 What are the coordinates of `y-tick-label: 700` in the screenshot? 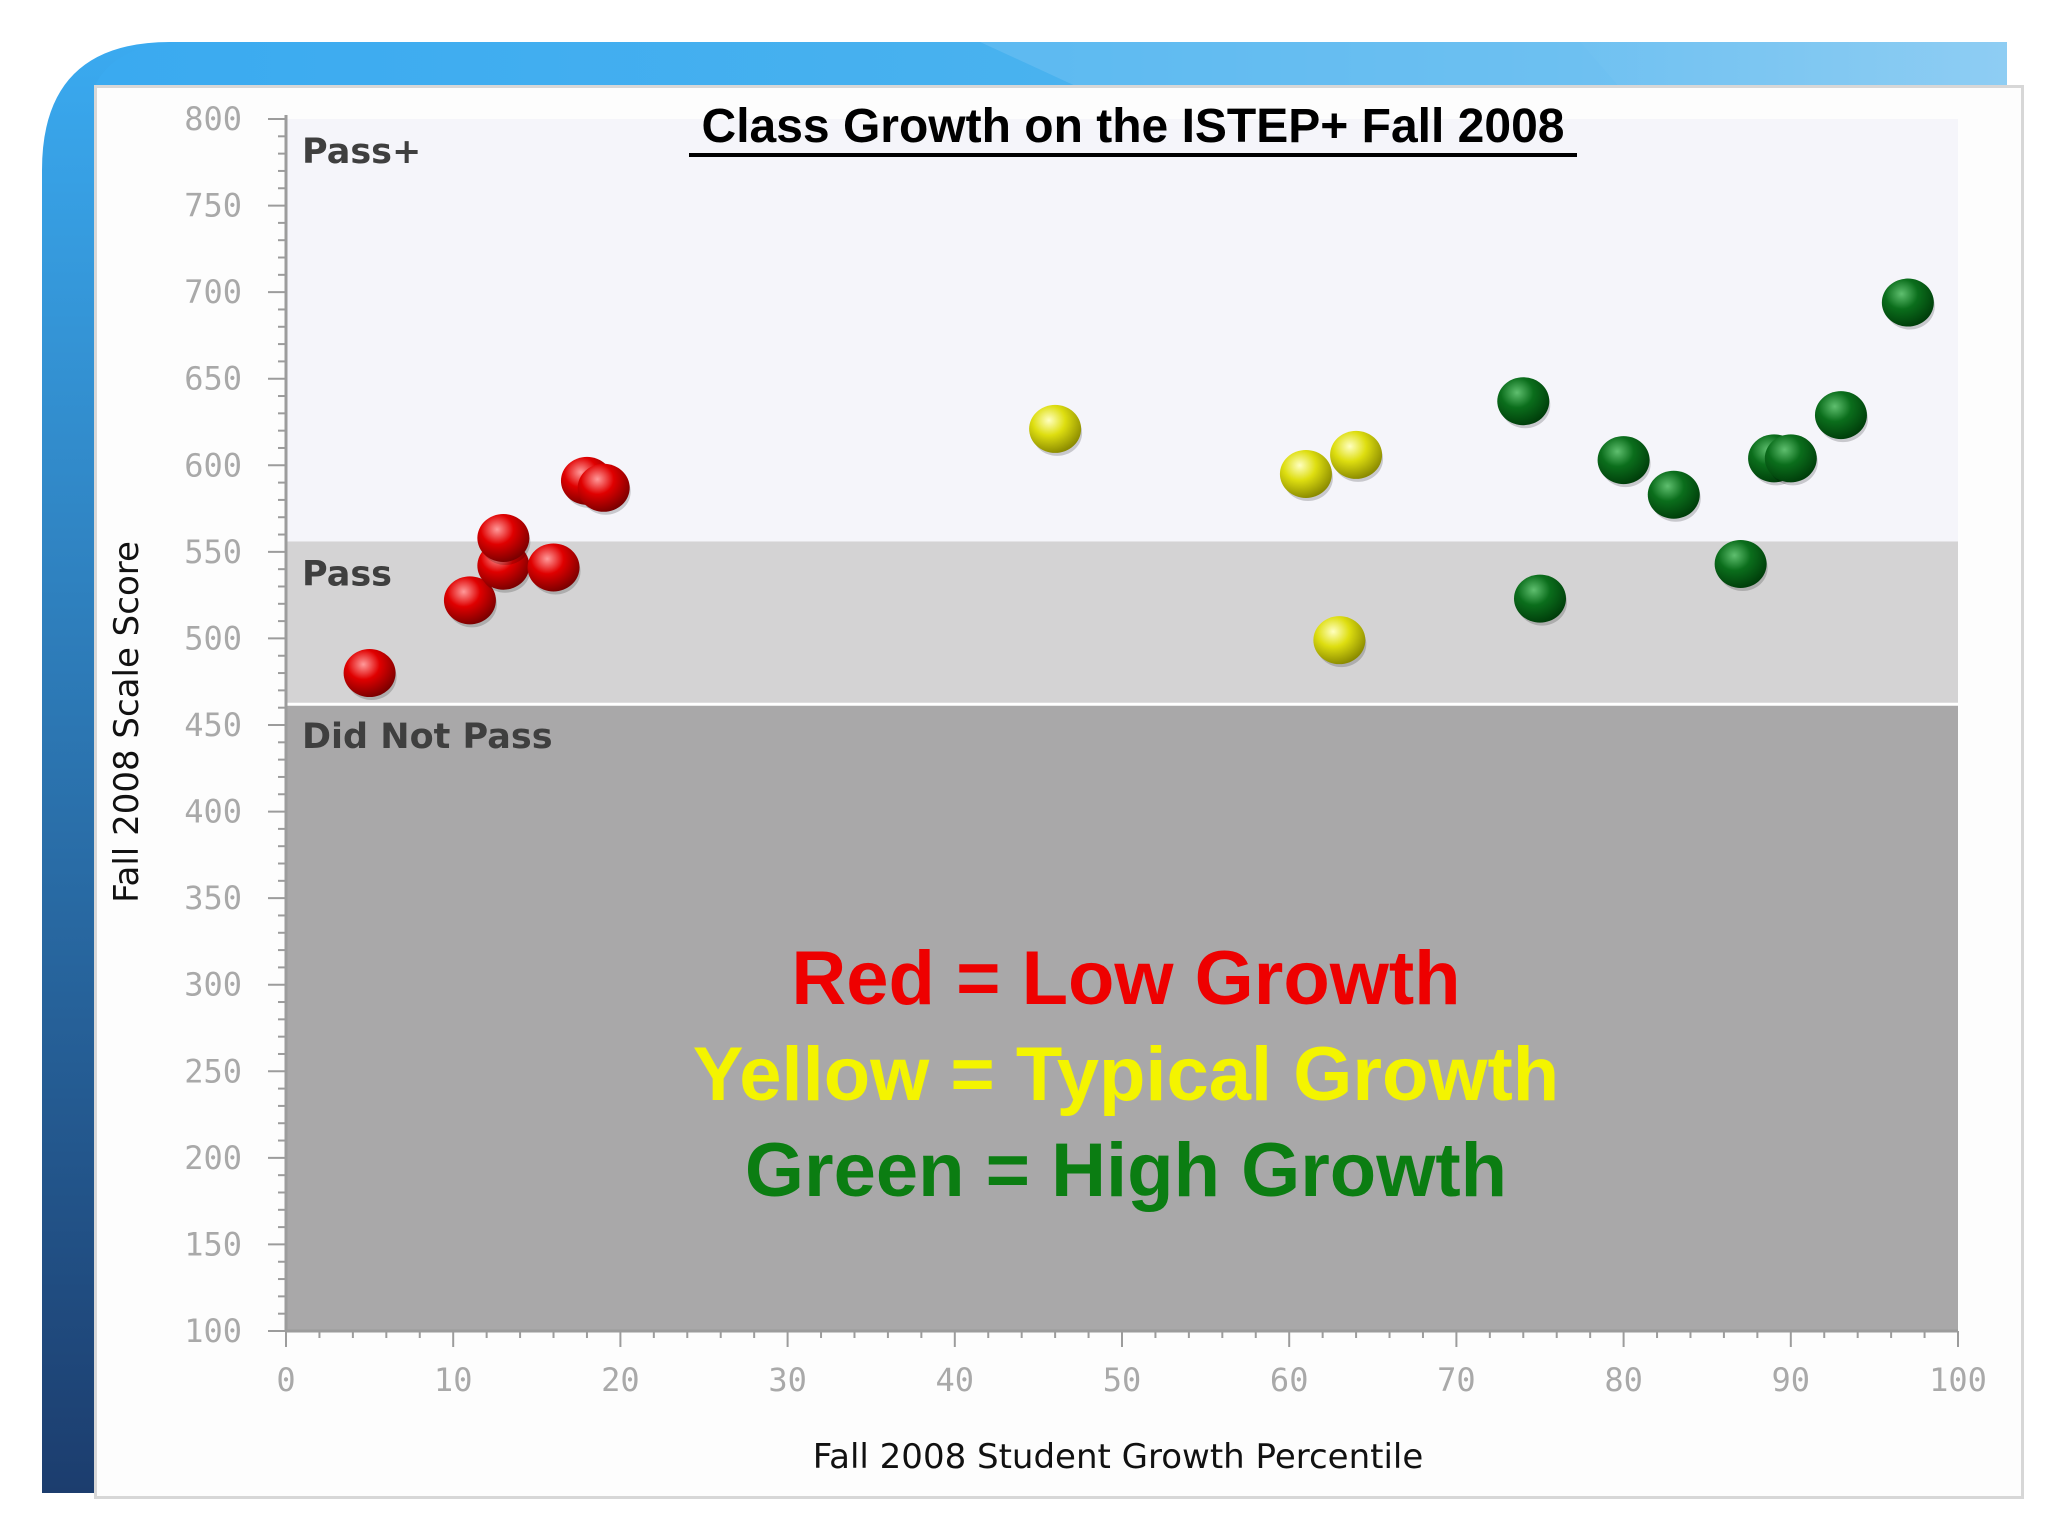 It's located at (213, 292).